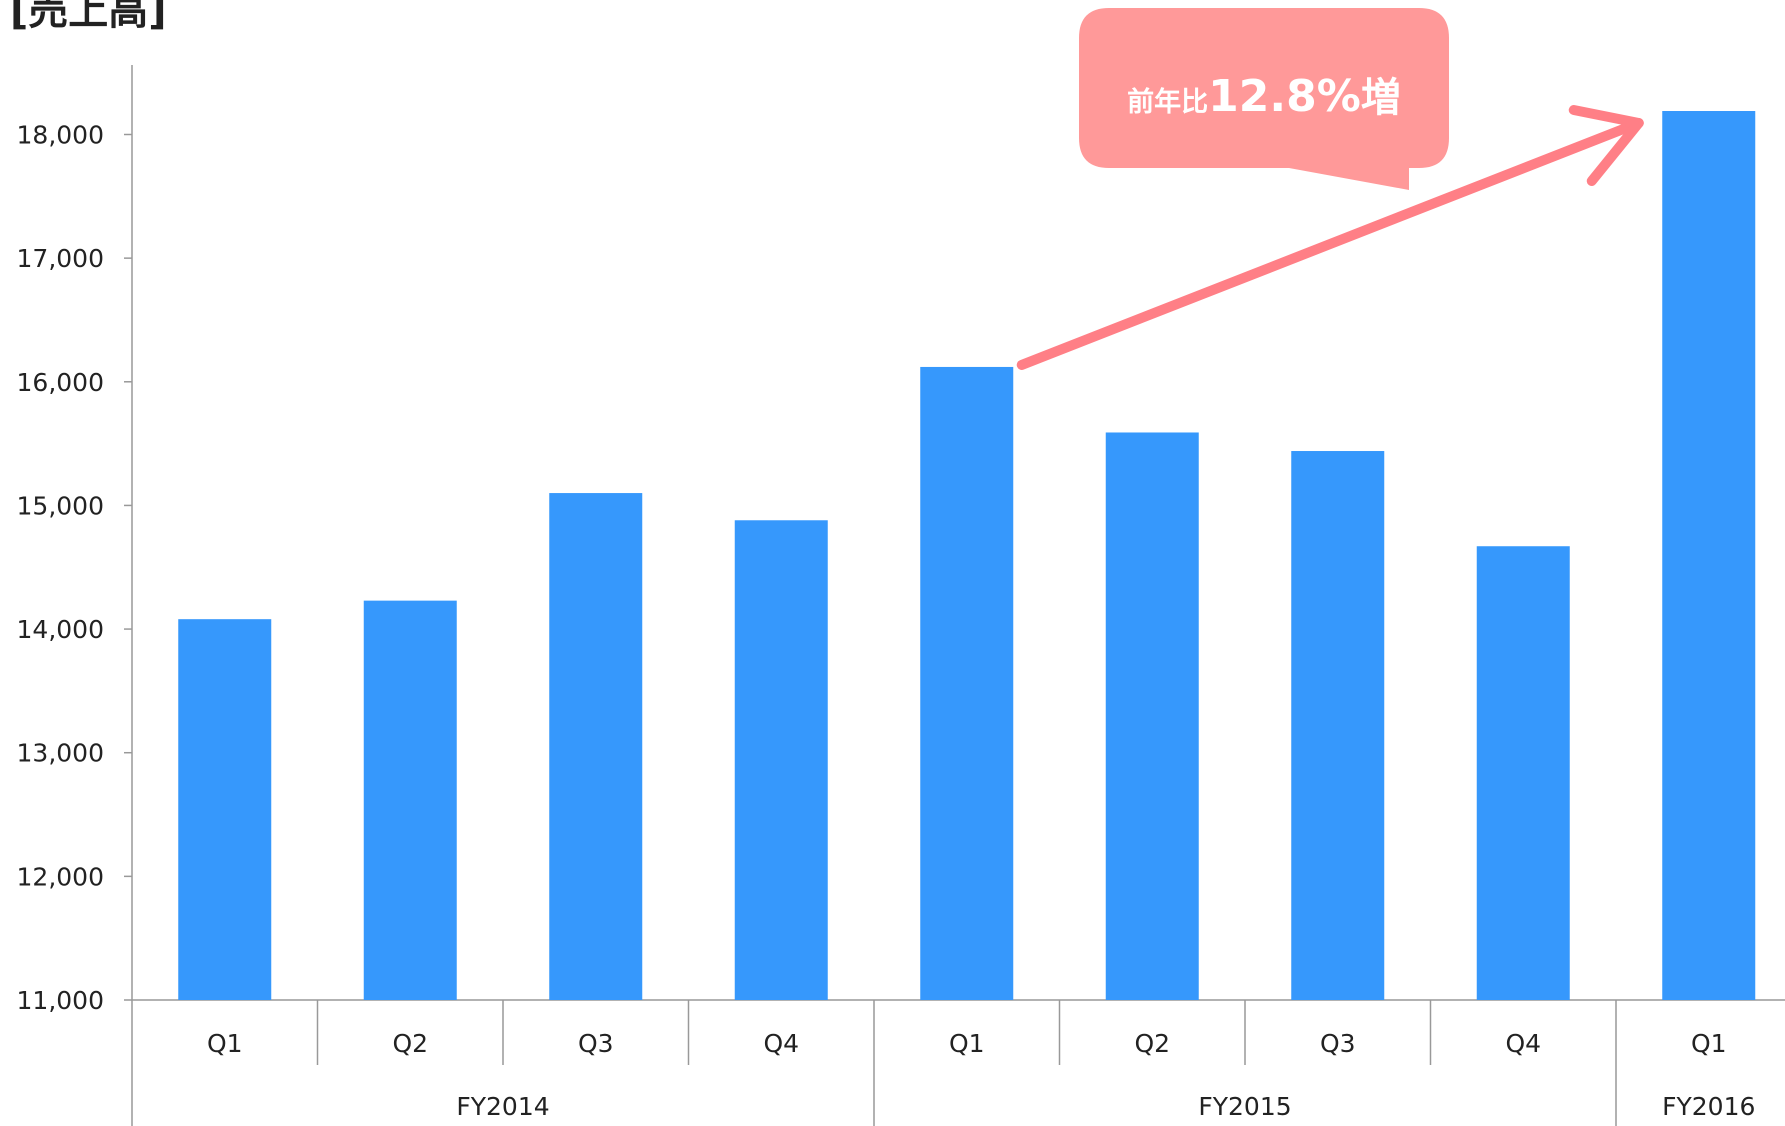 The width and height of the screenshot is (1785, 1126). Describe the element at coordinates (1244, 1106) in the screenshot. I see `x-group-label: FY2015` at that location.